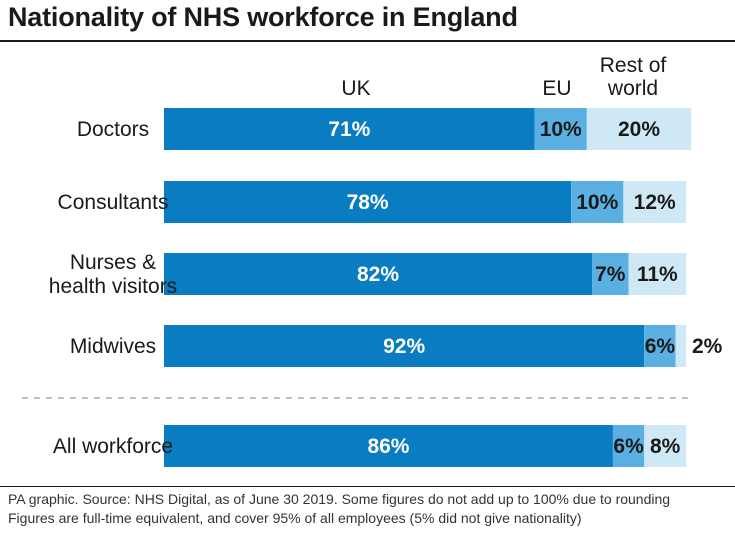 This screenshot has width=735, height=537. What do you see at coordinates (367, 486) in the screenshot?
I see `footnote-divider` at bounding box center [367, 486].